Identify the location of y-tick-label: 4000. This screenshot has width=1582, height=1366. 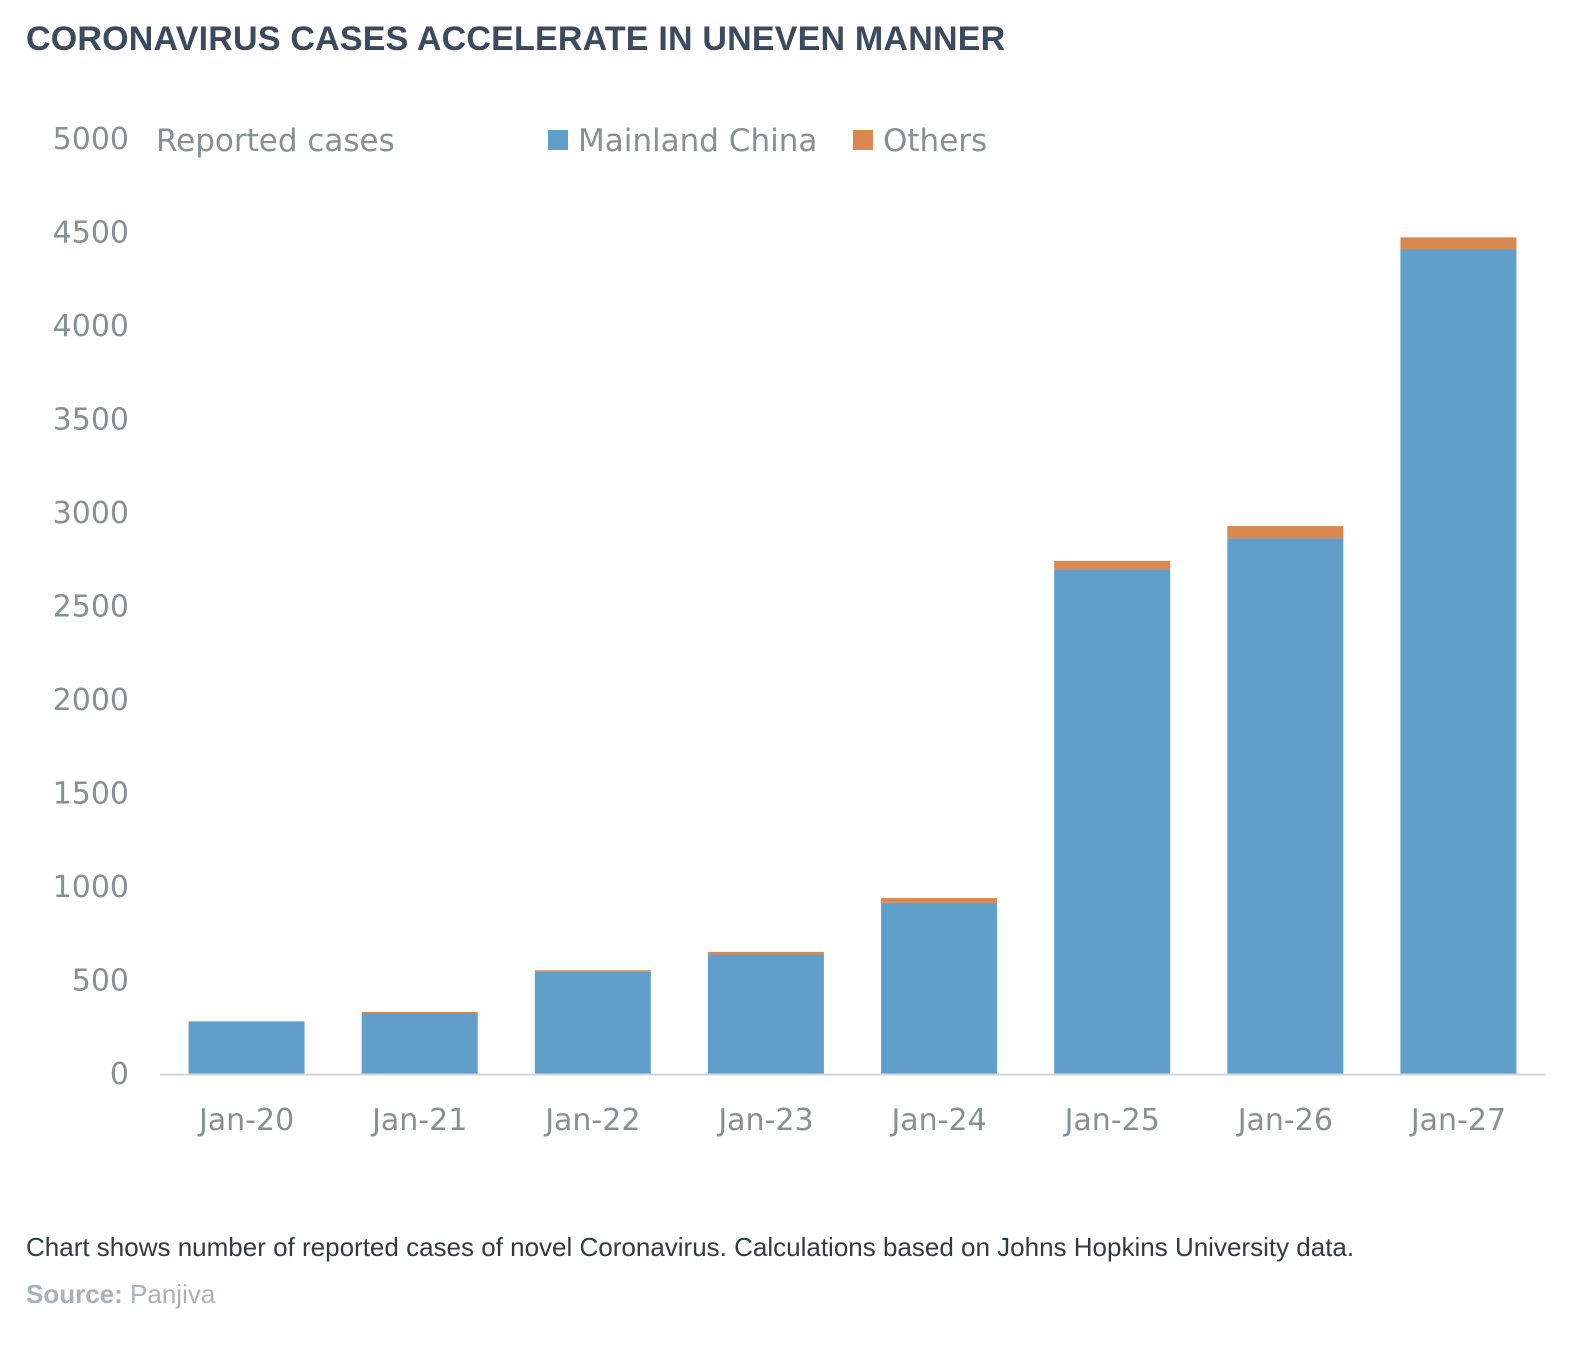
(91, 326).